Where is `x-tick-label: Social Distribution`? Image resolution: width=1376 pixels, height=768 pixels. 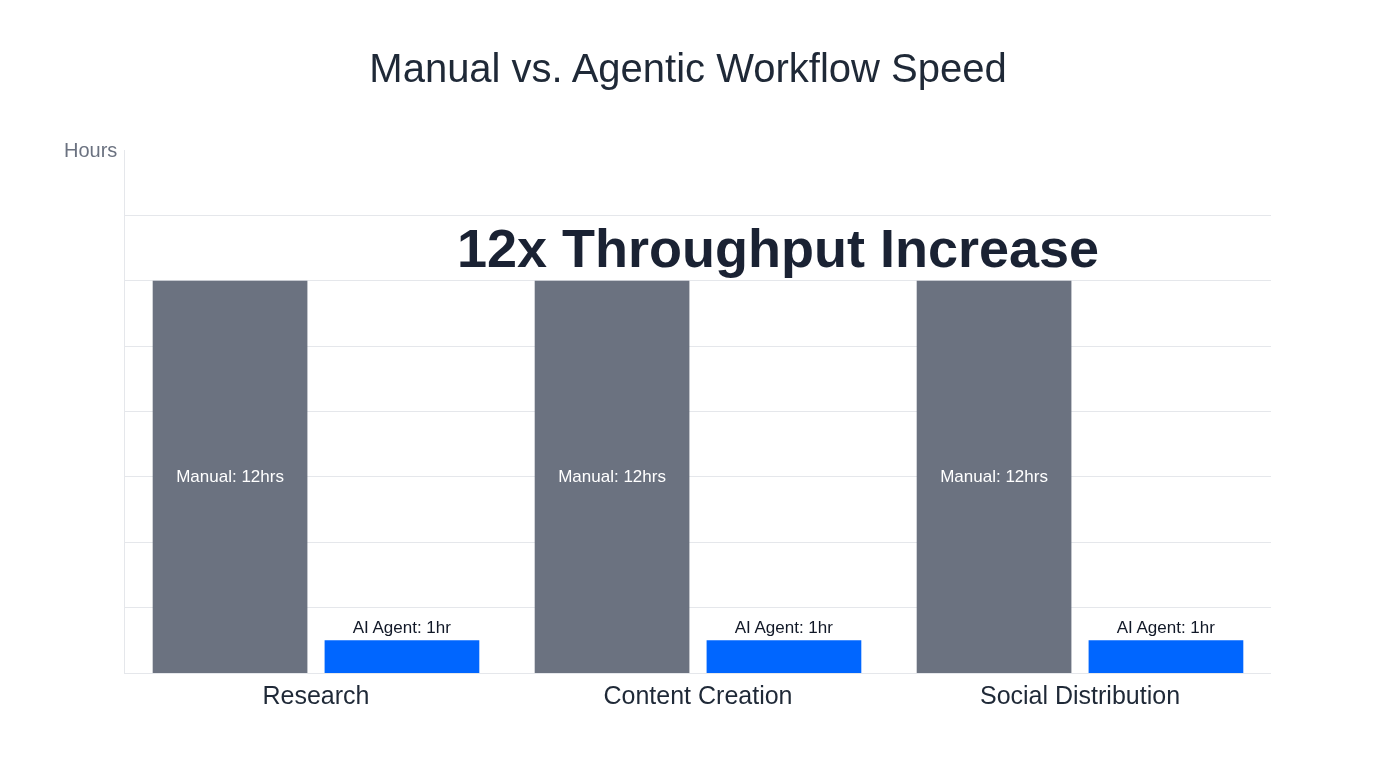
x-tick-label: Social Distribution is located at coordinates (1080, 695).